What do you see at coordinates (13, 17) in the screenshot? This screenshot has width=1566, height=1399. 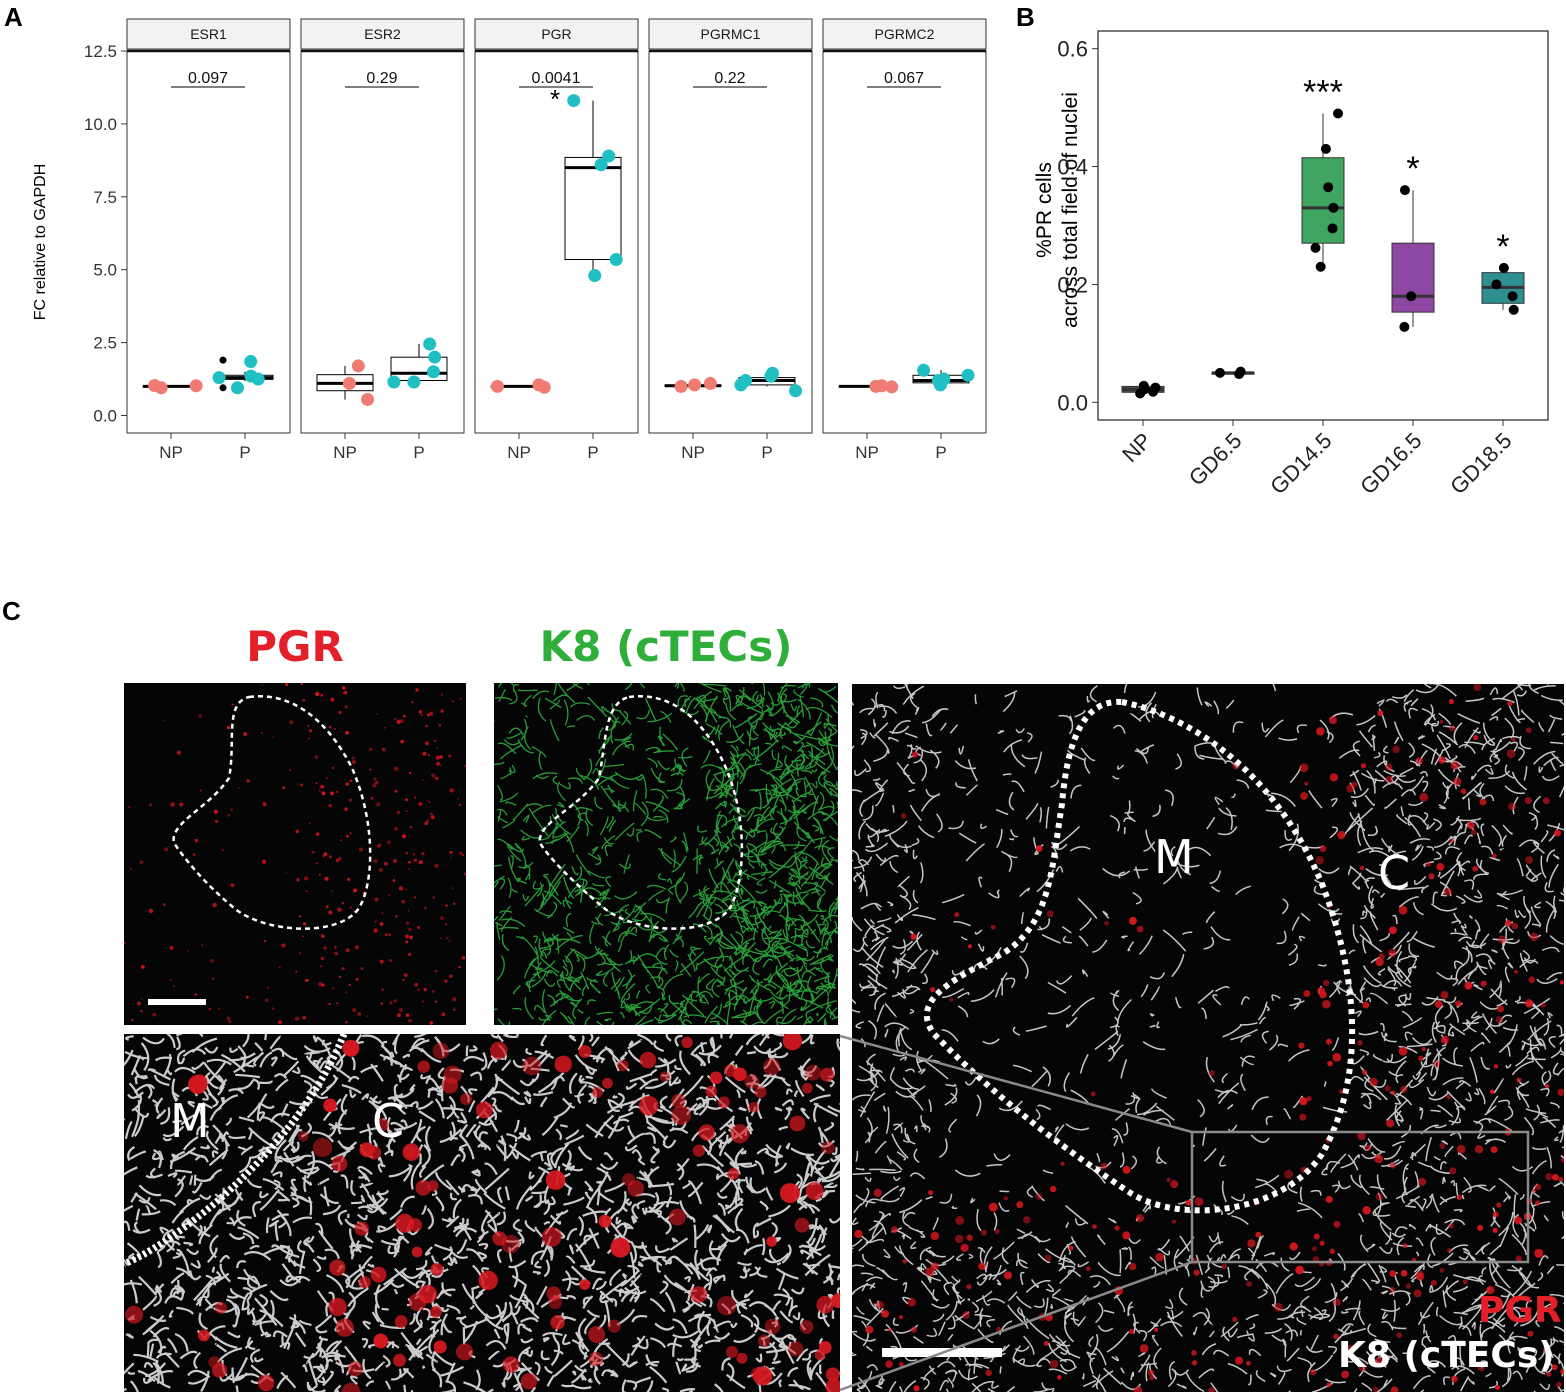 I see `panel-letter-a: A` at bounding box center [13, 17].